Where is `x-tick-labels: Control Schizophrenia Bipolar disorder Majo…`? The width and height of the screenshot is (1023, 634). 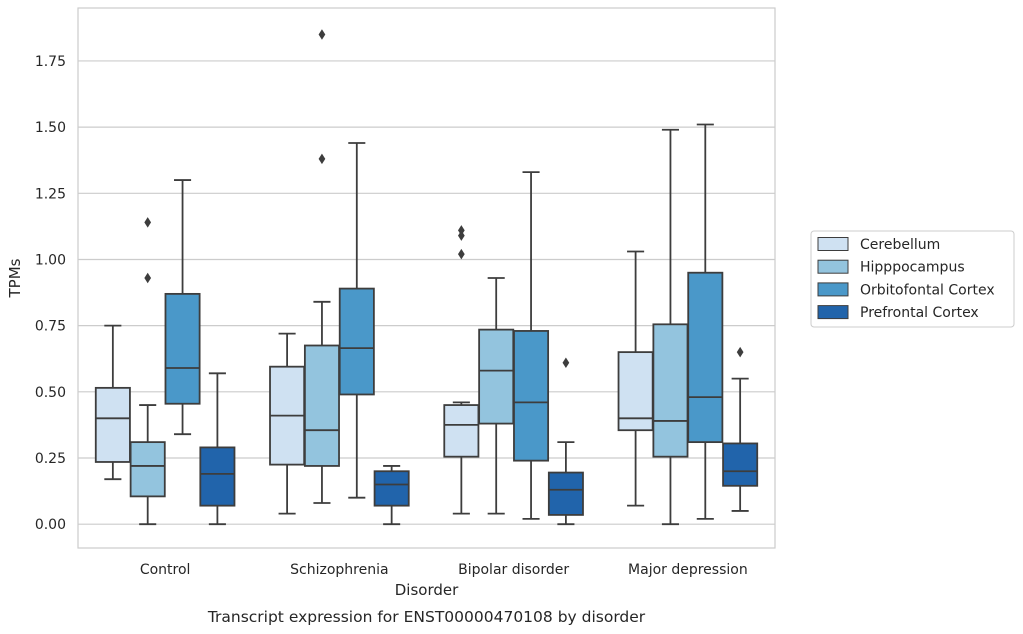 x-tick-labels: Control Schizophrenia Bipolar disorder Majo… is located at coordinates (444, 570).